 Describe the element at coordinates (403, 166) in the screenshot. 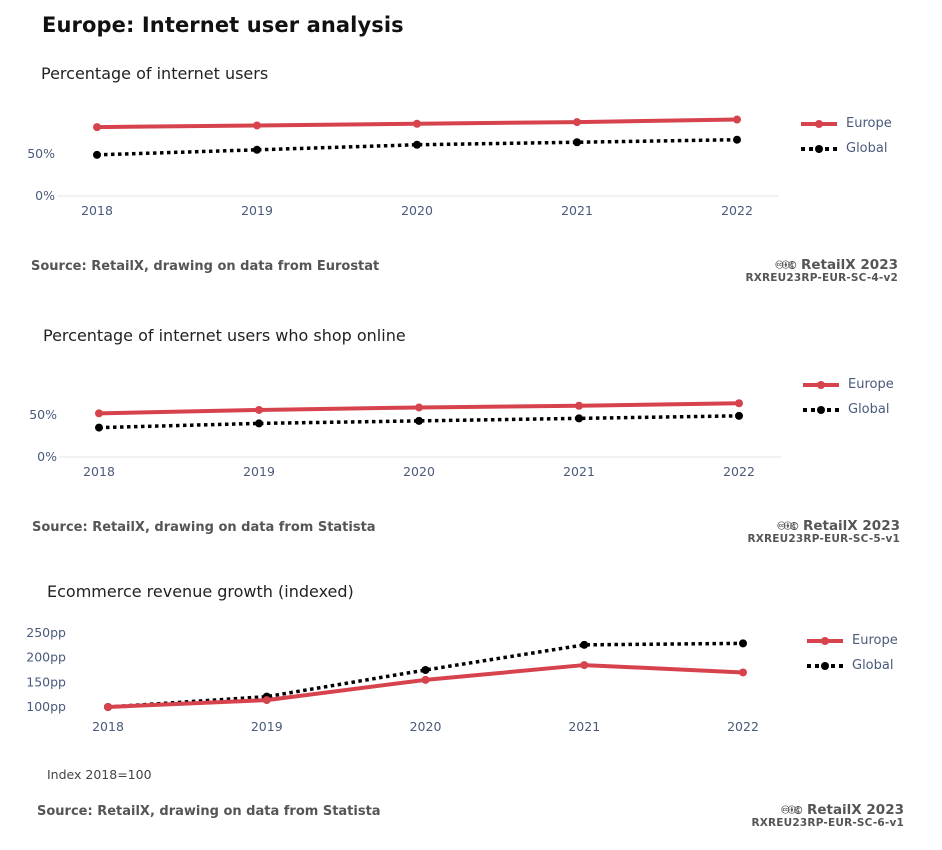

I see `chart-group-0: 0% 50% 2018 2019 2020 2021 2022` at that location.